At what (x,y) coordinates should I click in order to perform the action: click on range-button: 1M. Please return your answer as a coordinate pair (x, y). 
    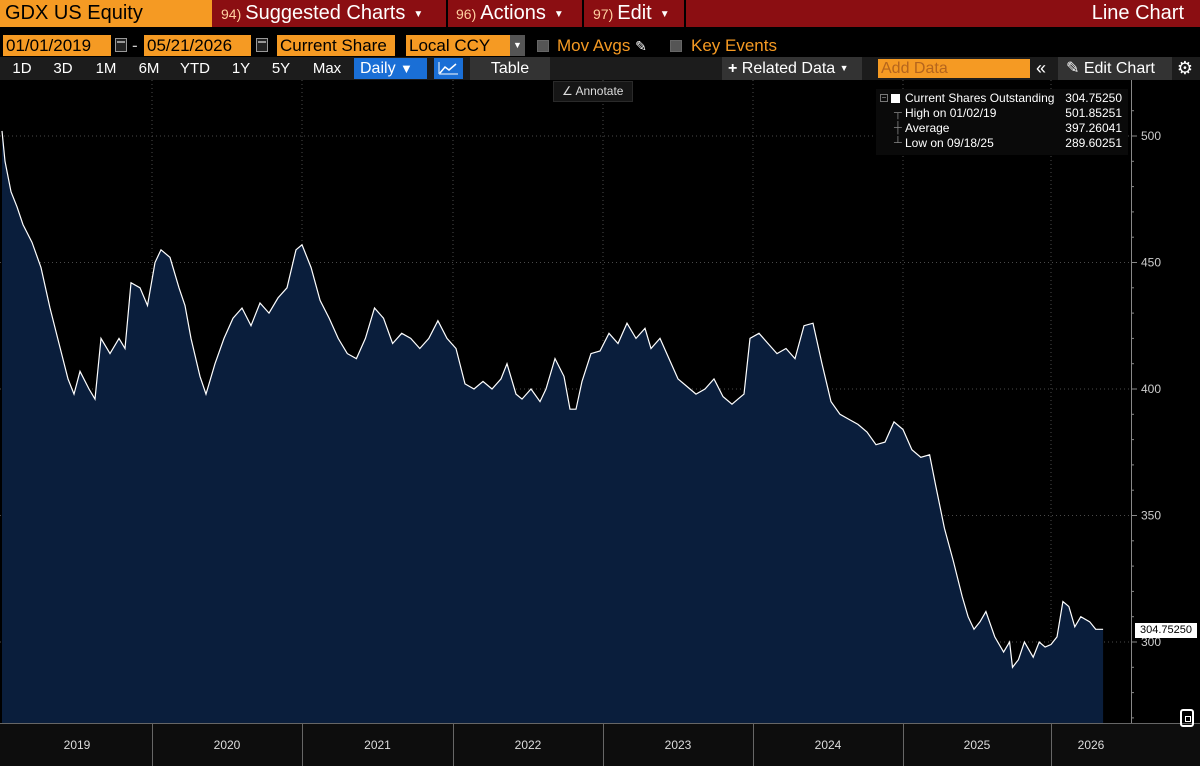
    Looking at the image, I should click on (106, 68).